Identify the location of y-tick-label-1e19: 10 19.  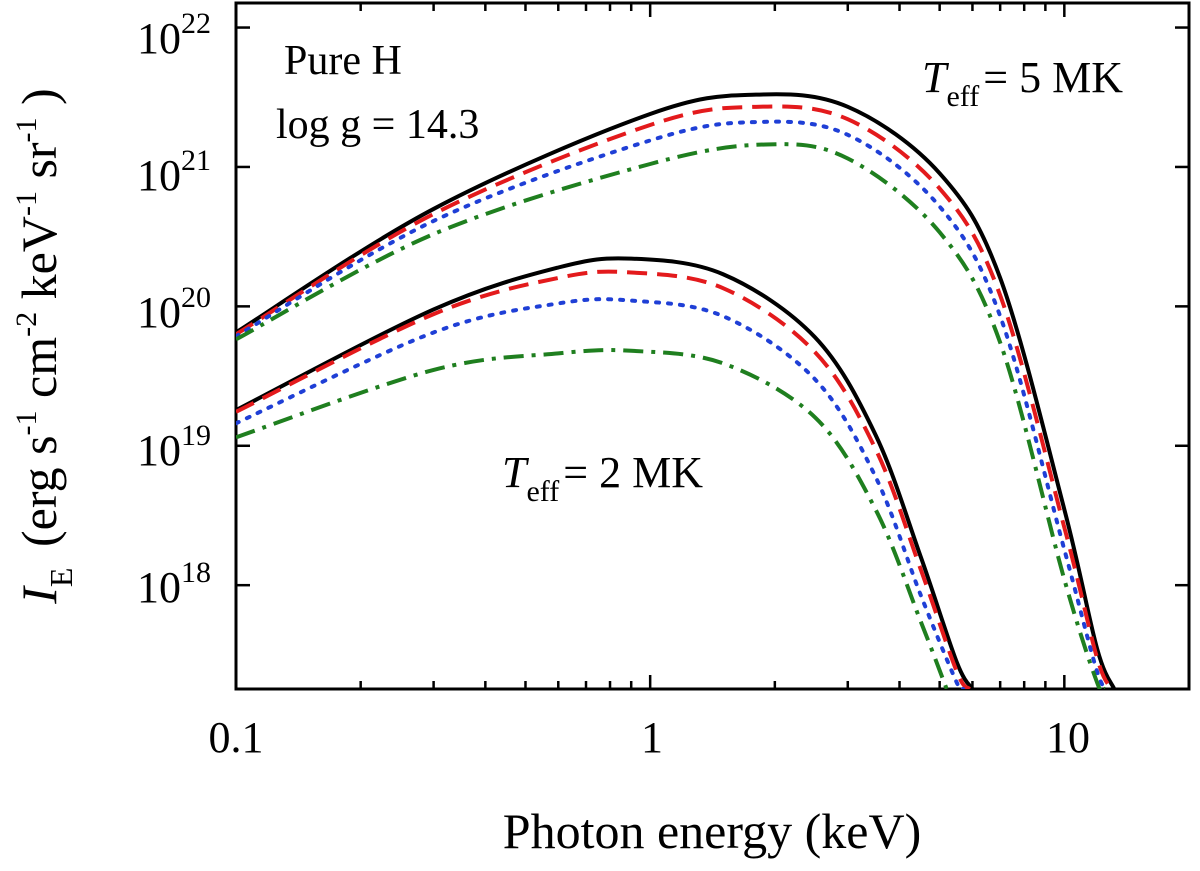
(174, 447).